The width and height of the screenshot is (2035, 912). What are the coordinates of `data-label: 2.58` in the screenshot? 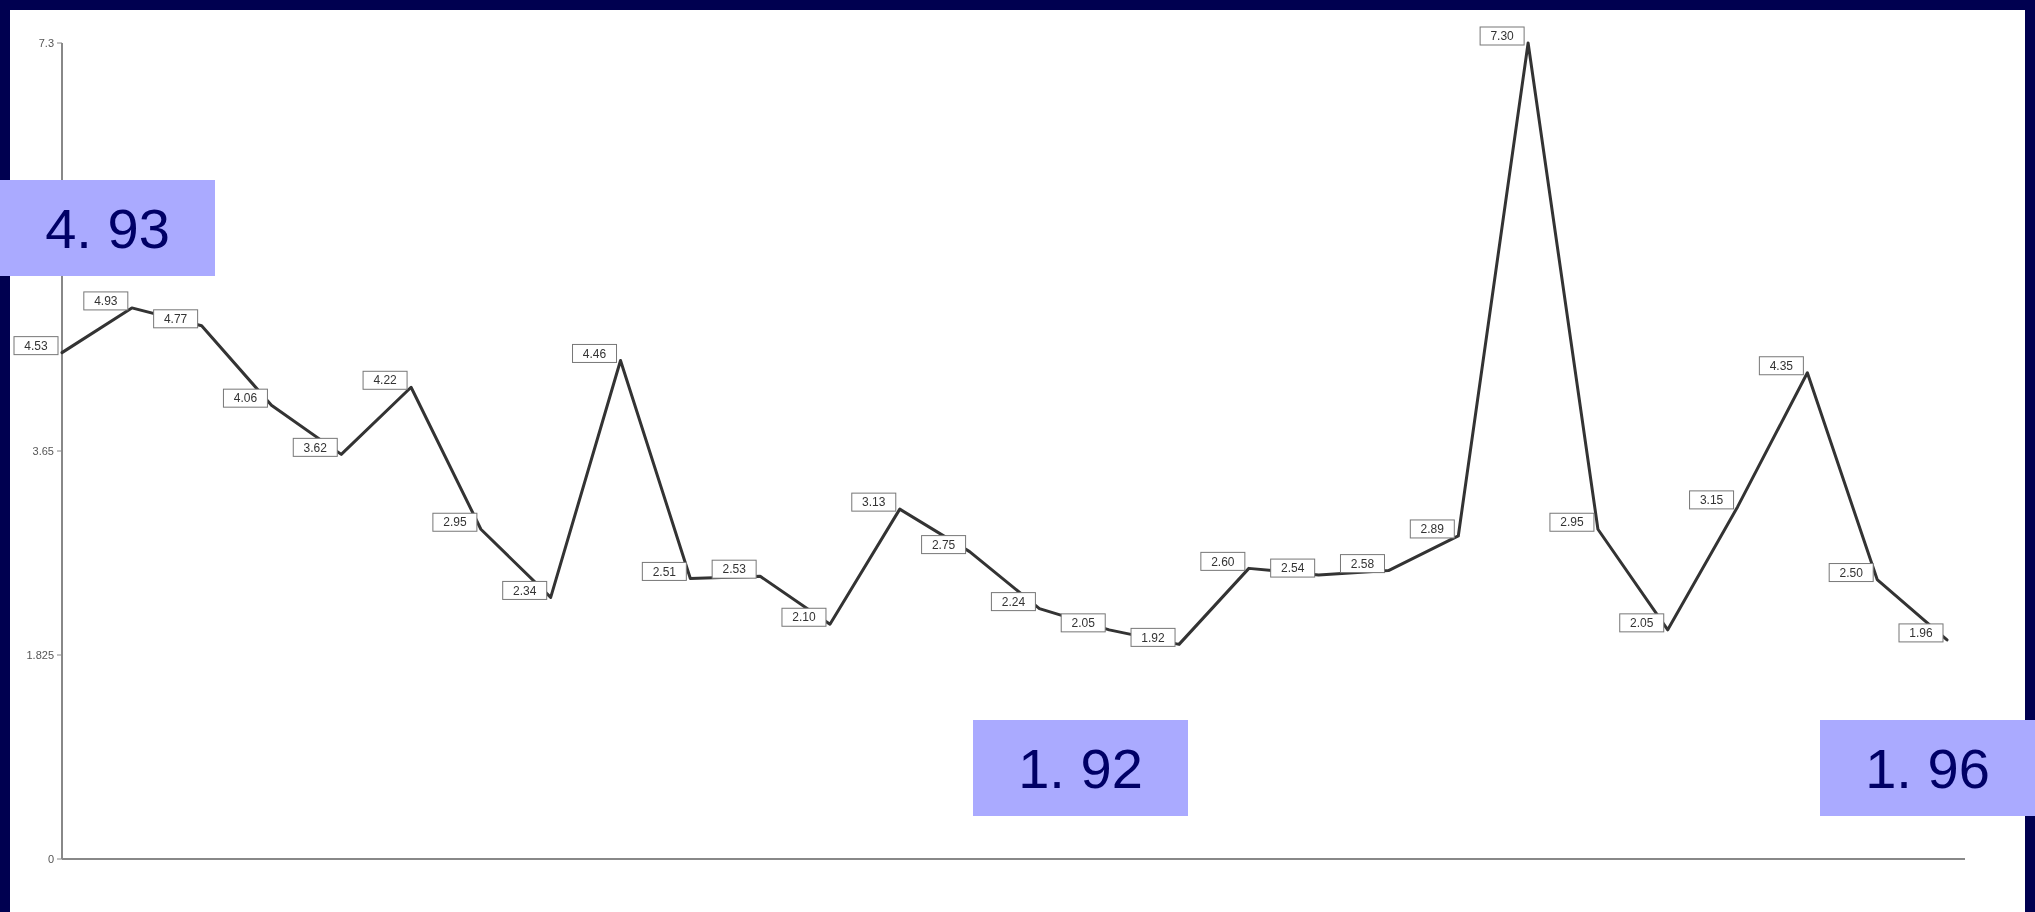 It's located at (1362, 563).